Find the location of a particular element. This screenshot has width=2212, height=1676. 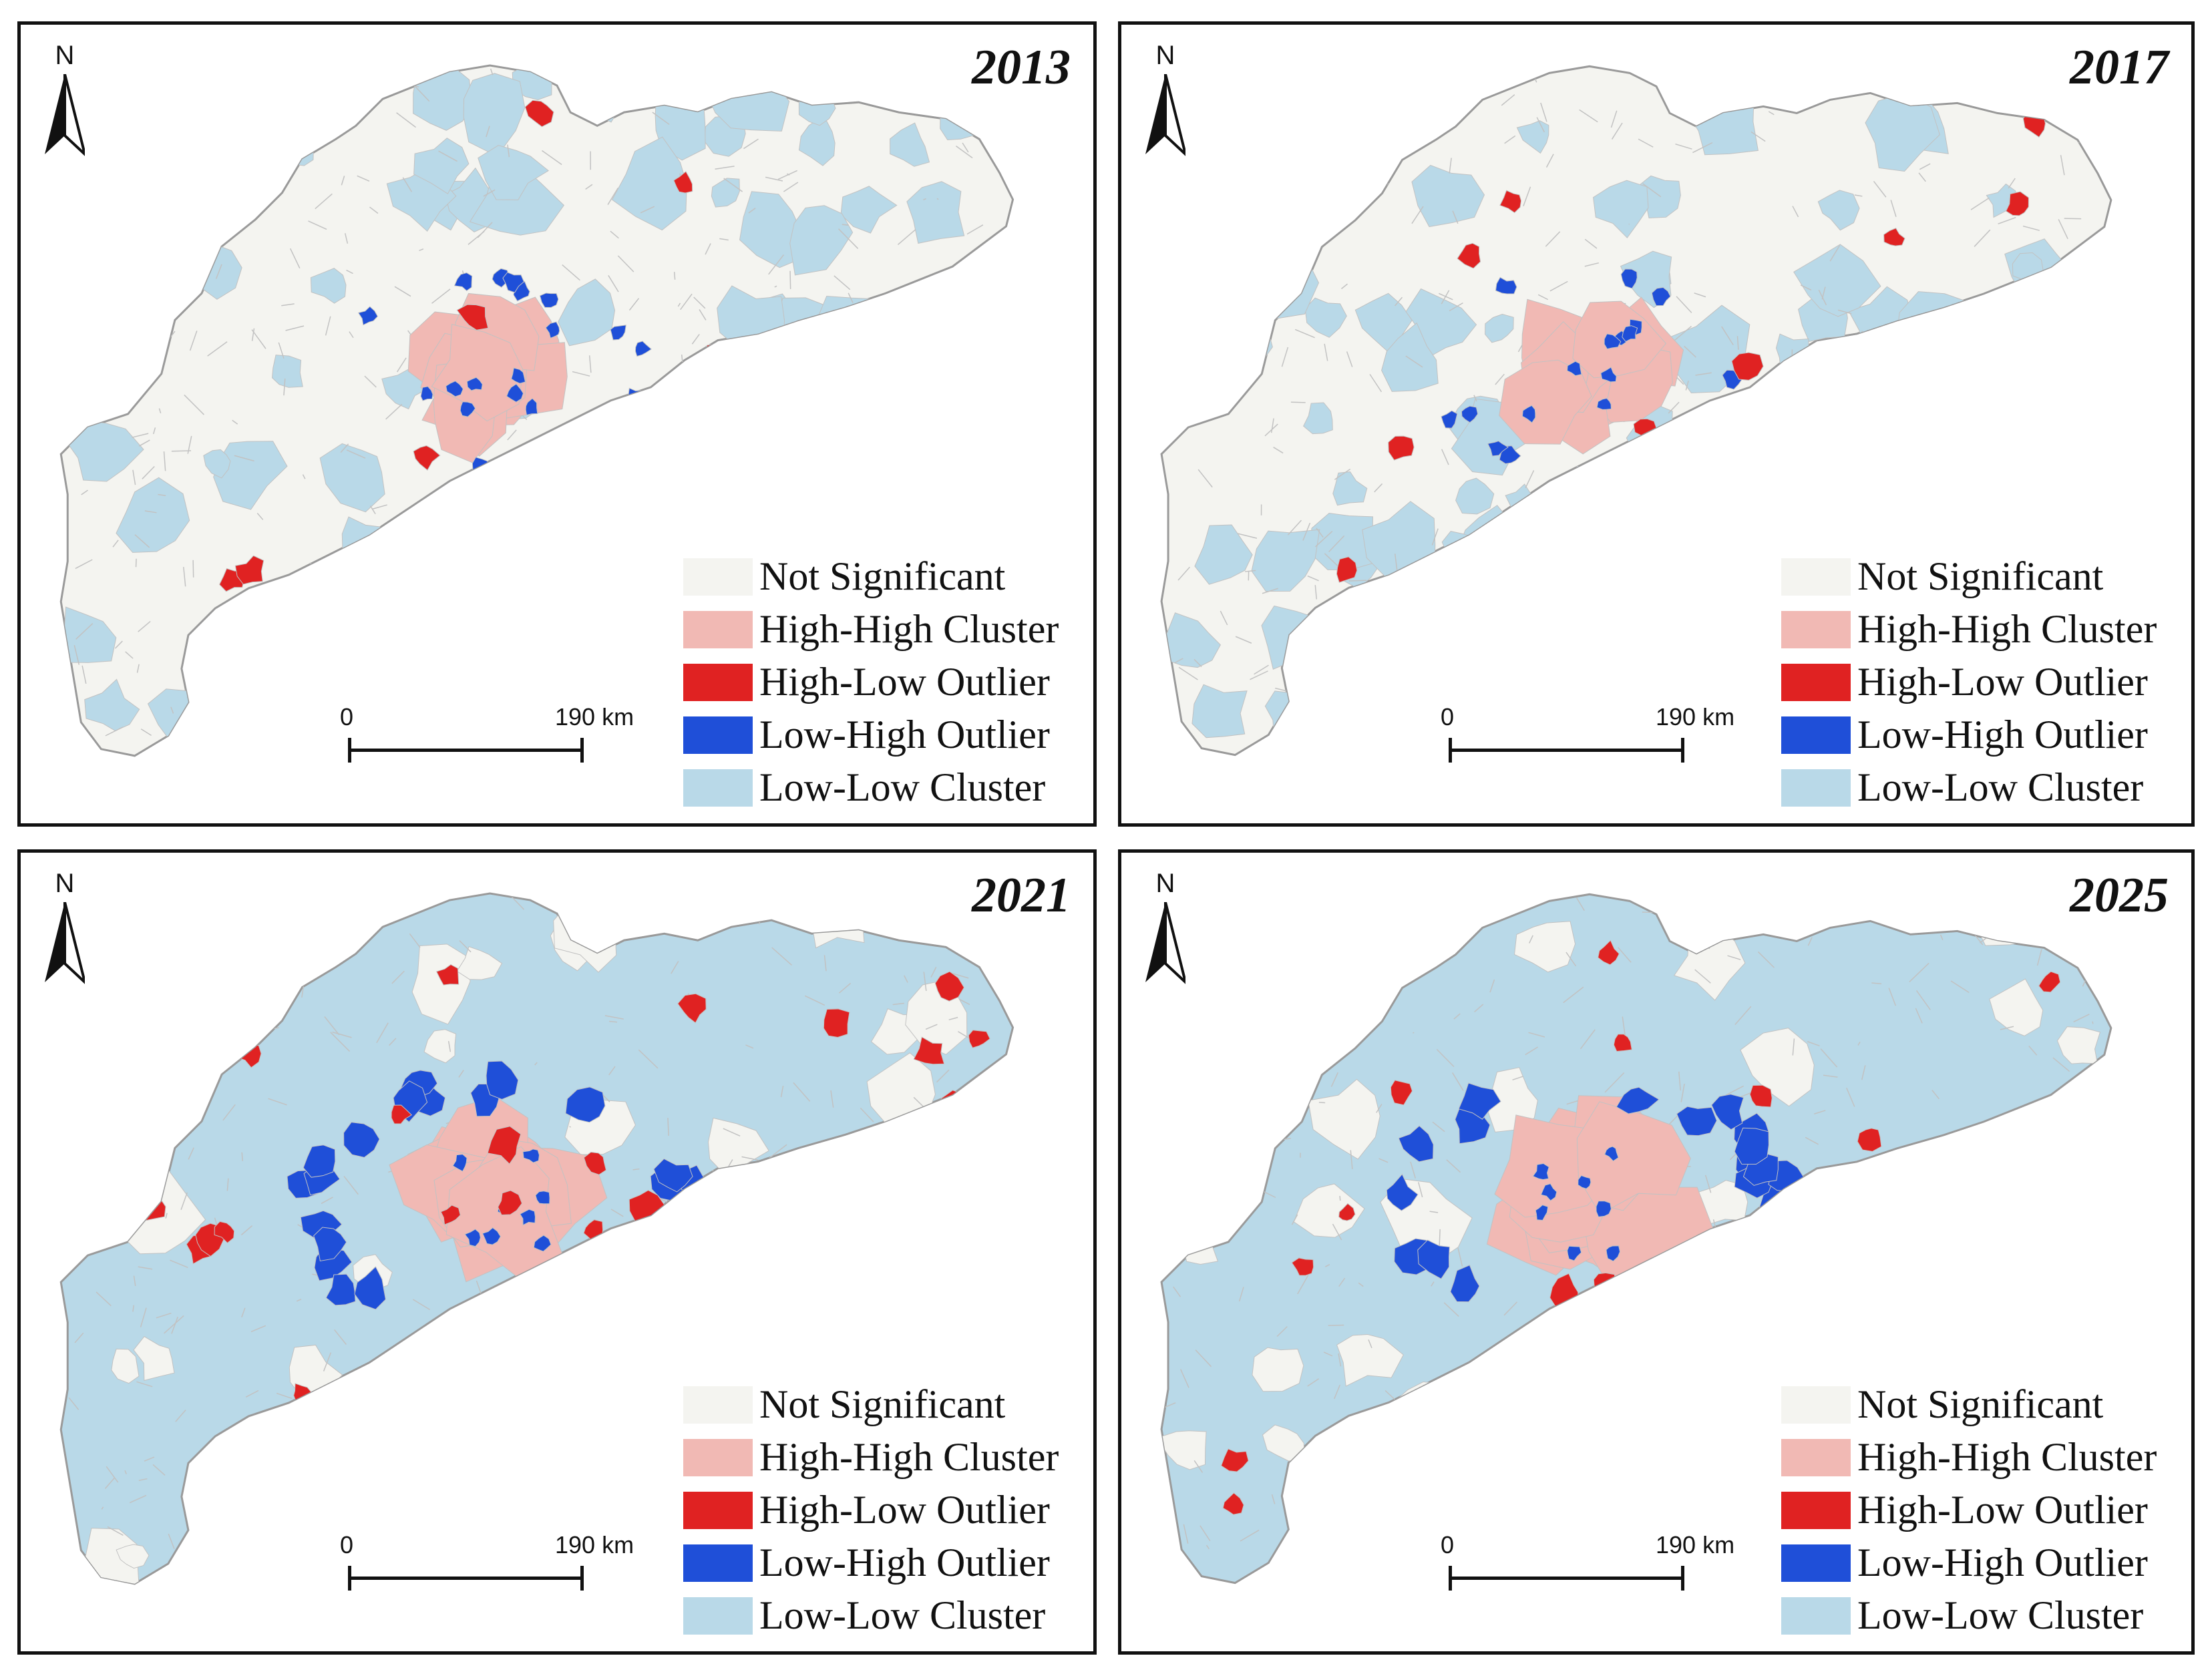

scale-line is located at coordinates (465, 1579).